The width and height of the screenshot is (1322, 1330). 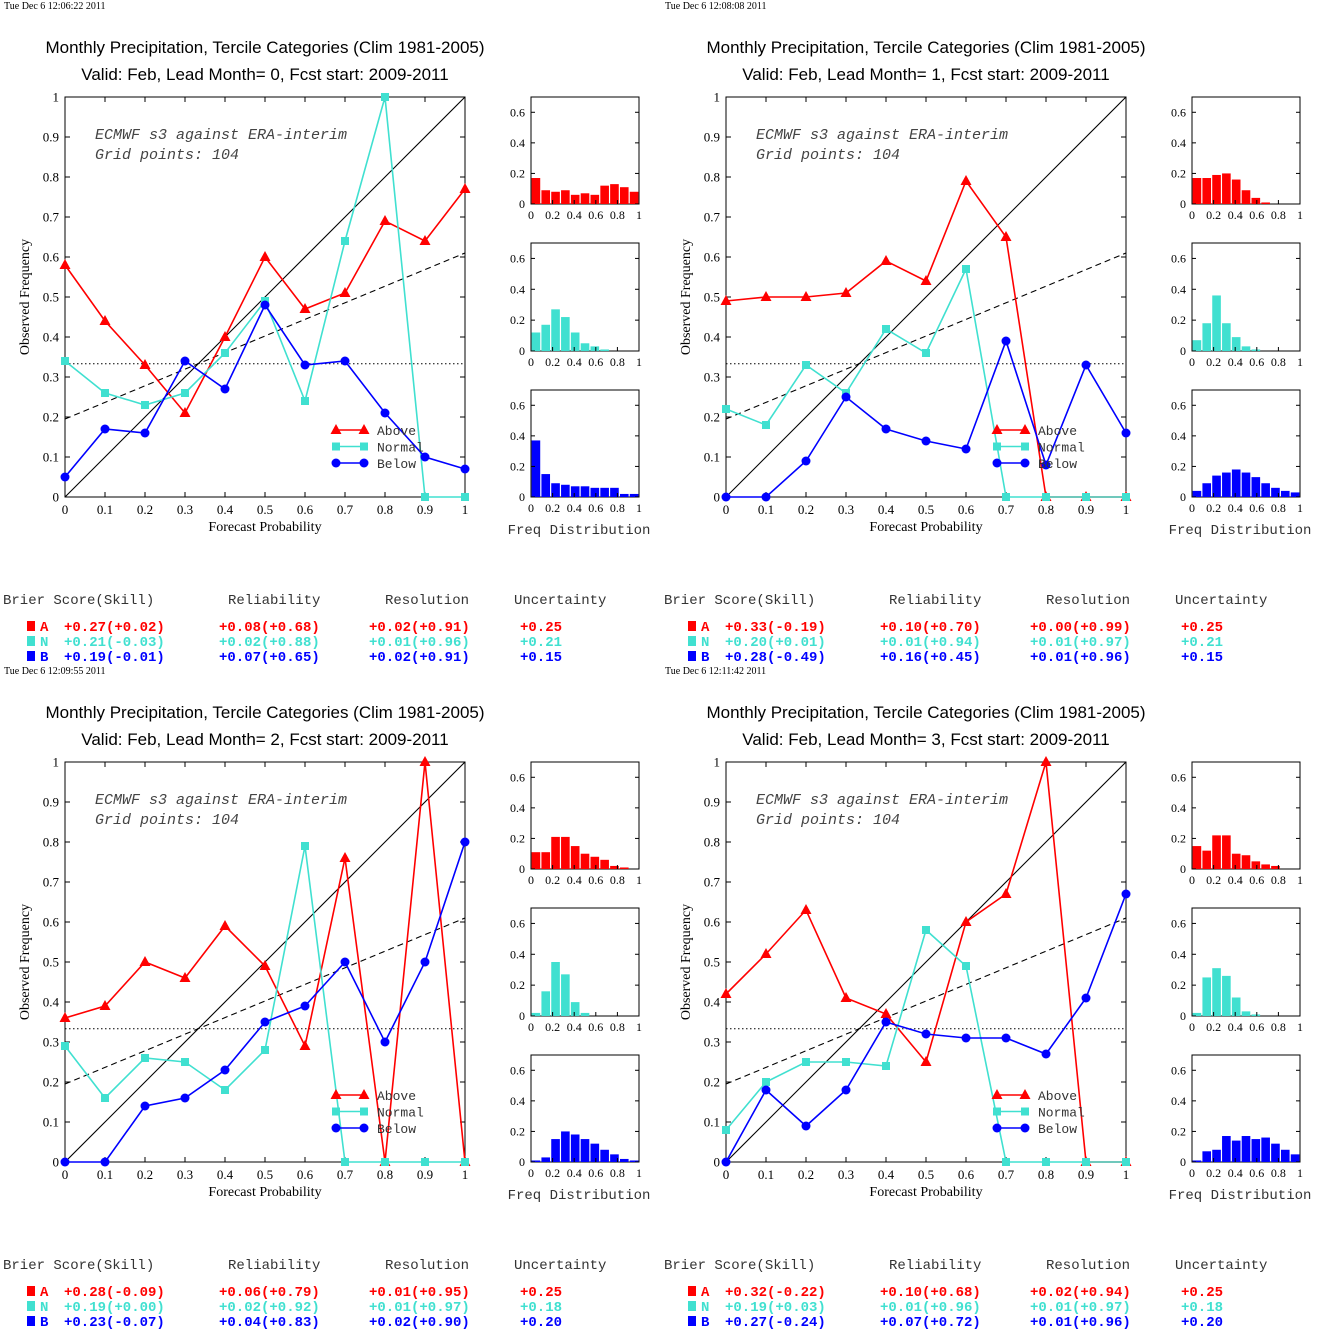 What do you see at coordinates (1080, 628) in the screenshot?
I see `score-cell: +0.00(+0.99)` at bounding box center [1080, 628].